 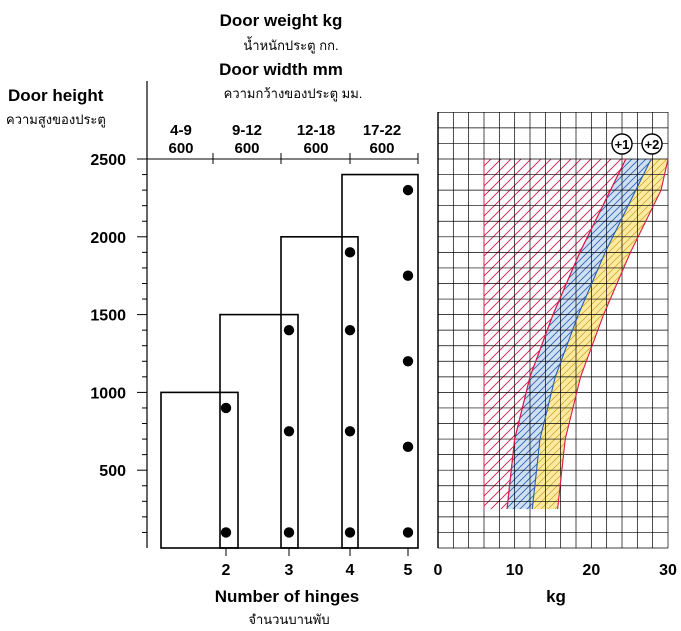 I want to click on title-thai: น้ำหนักประตู กก., so click(x=290, y=45).